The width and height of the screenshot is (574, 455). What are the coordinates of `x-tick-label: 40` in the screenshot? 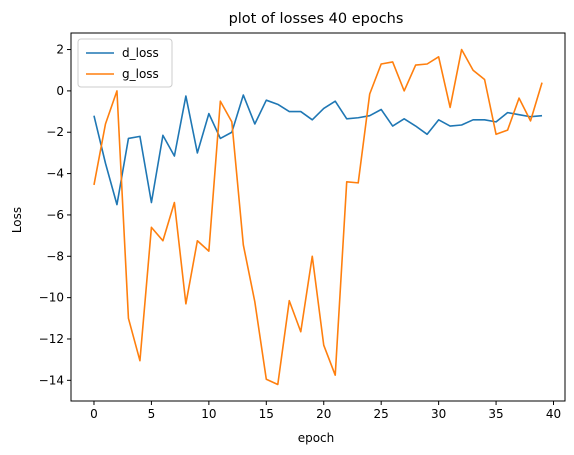 It's located at (553, 414).